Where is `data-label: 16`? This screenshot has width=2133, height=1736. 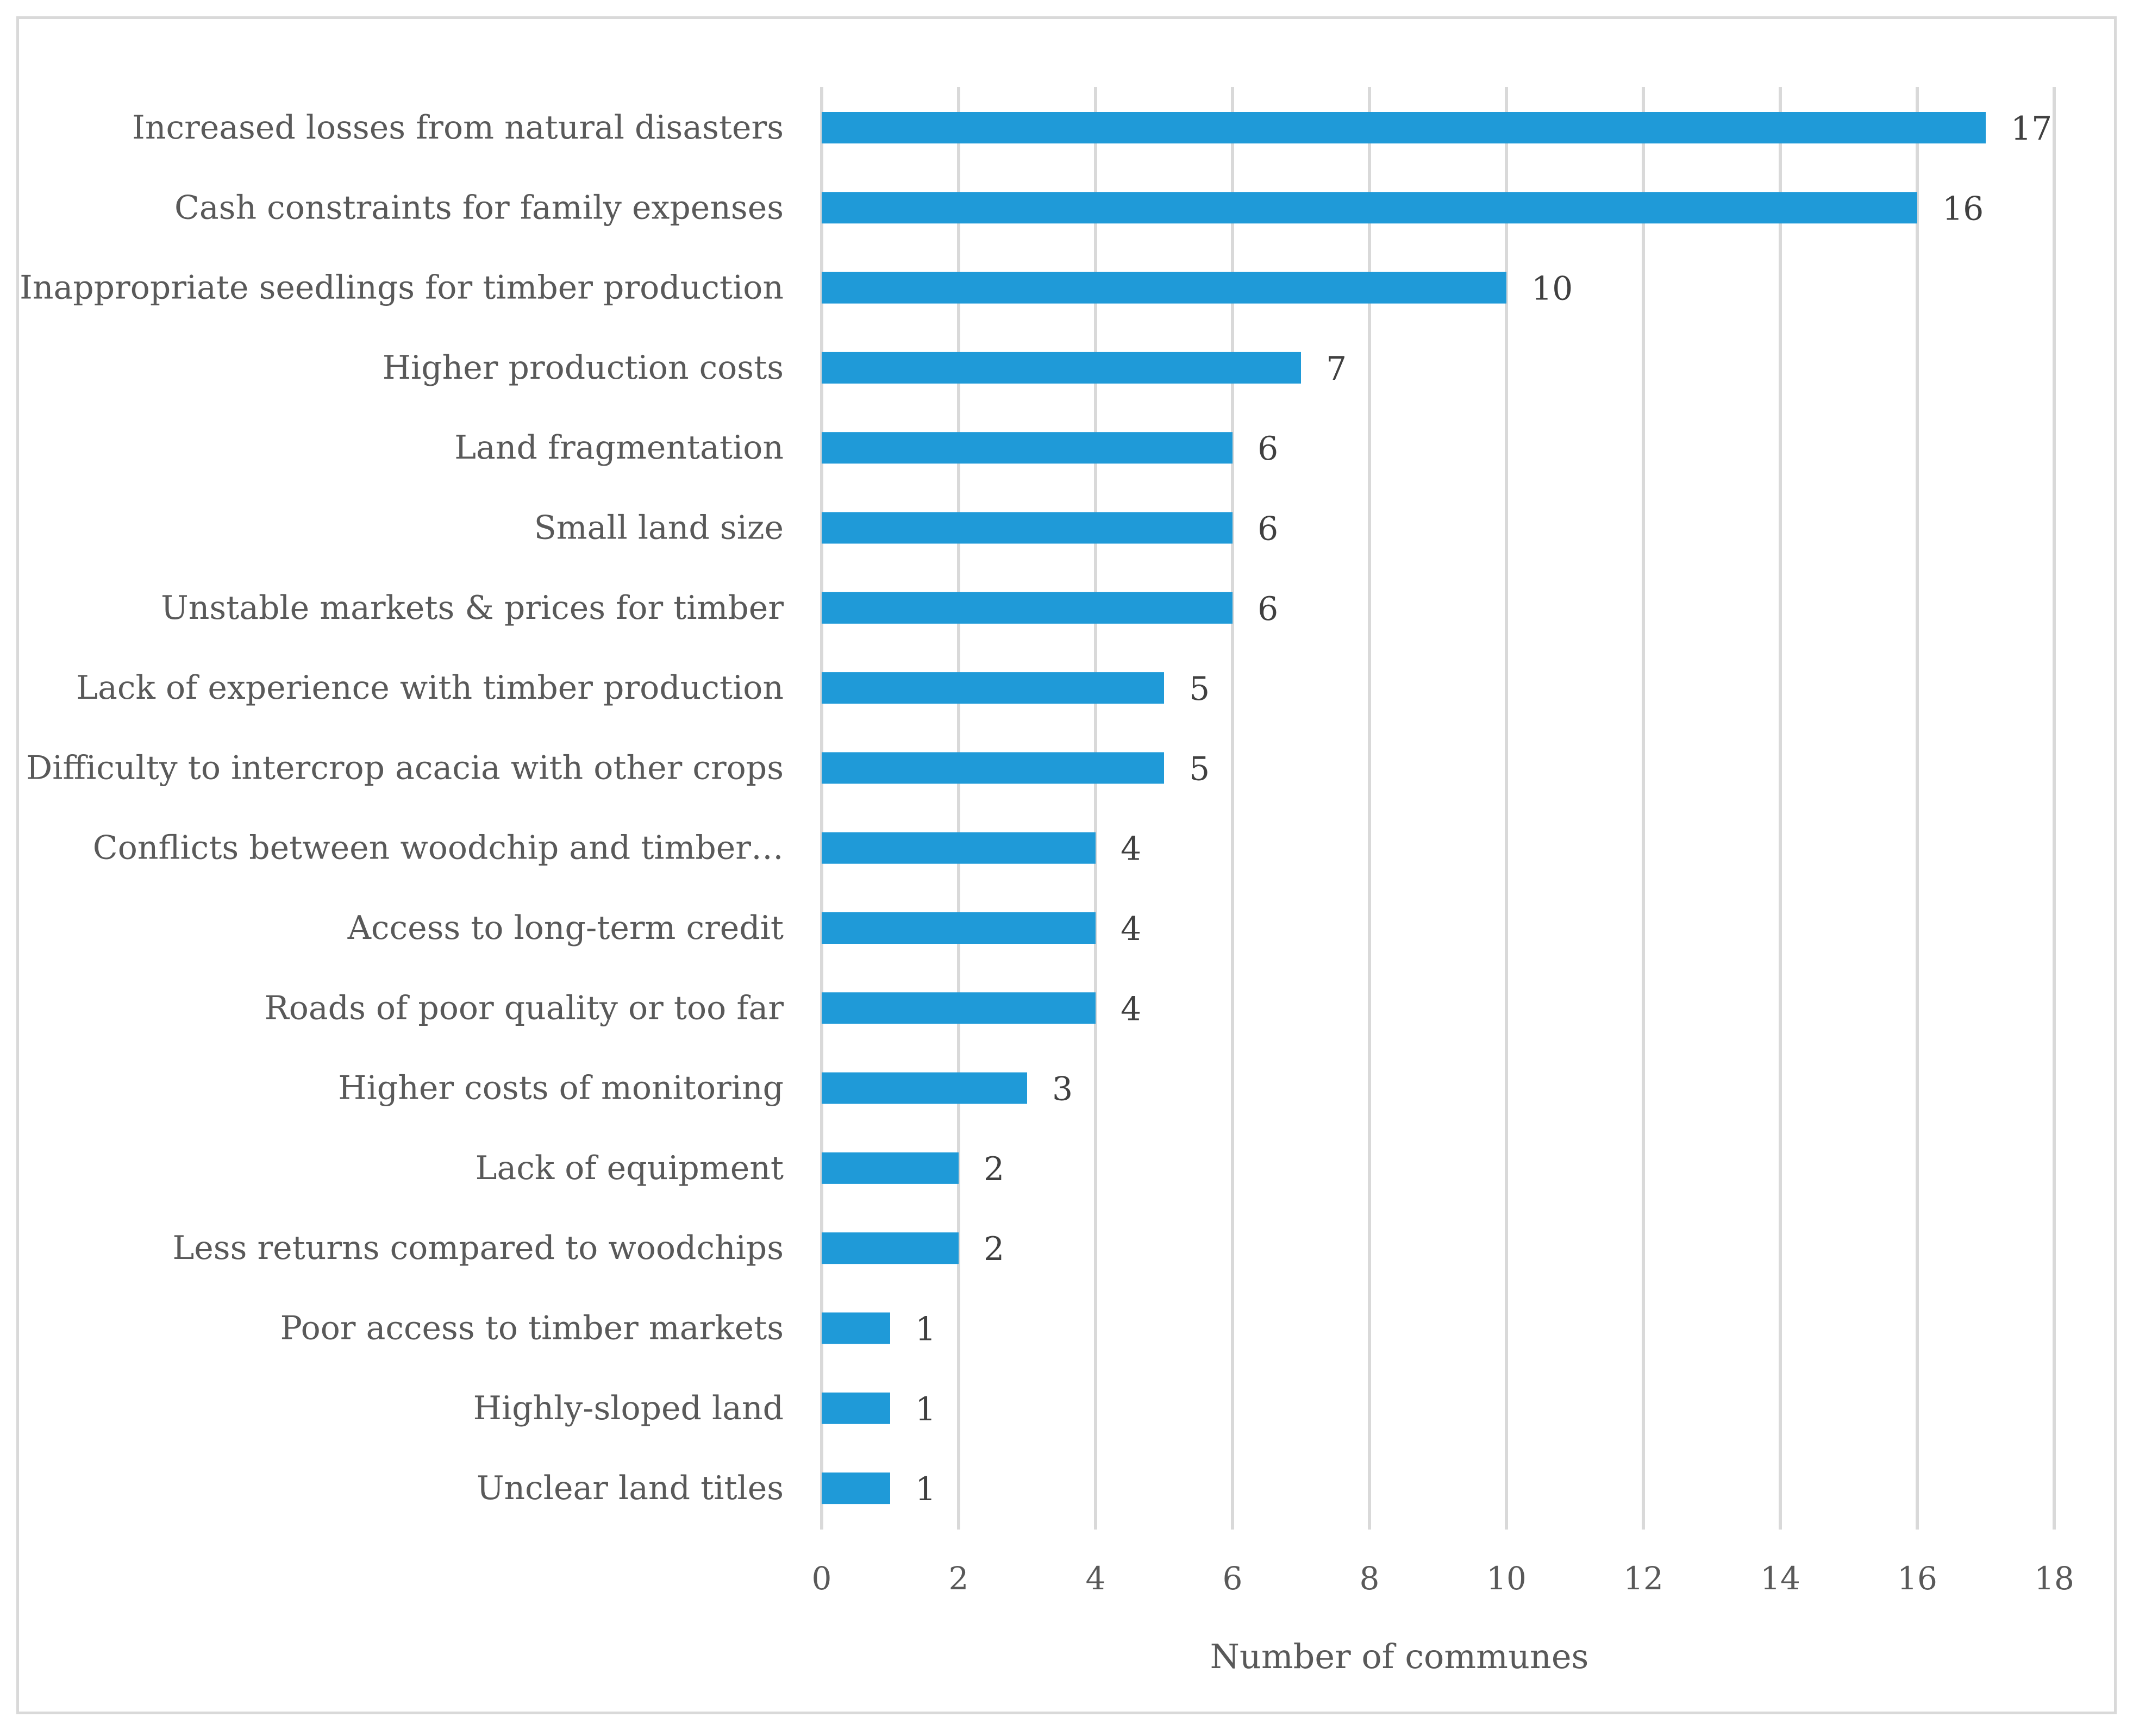 data-label: 16 is located at coordinates (1963, 209).